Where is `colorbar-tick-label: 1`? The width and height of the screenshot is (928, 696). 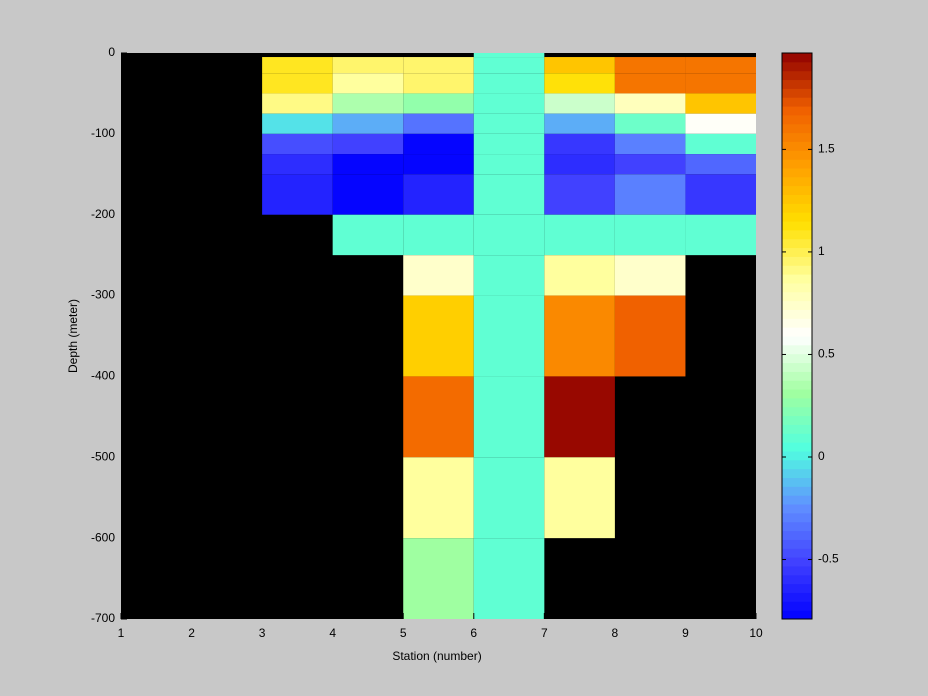
colorbar-tick-label: 1 is located at coordinates (821, 251).